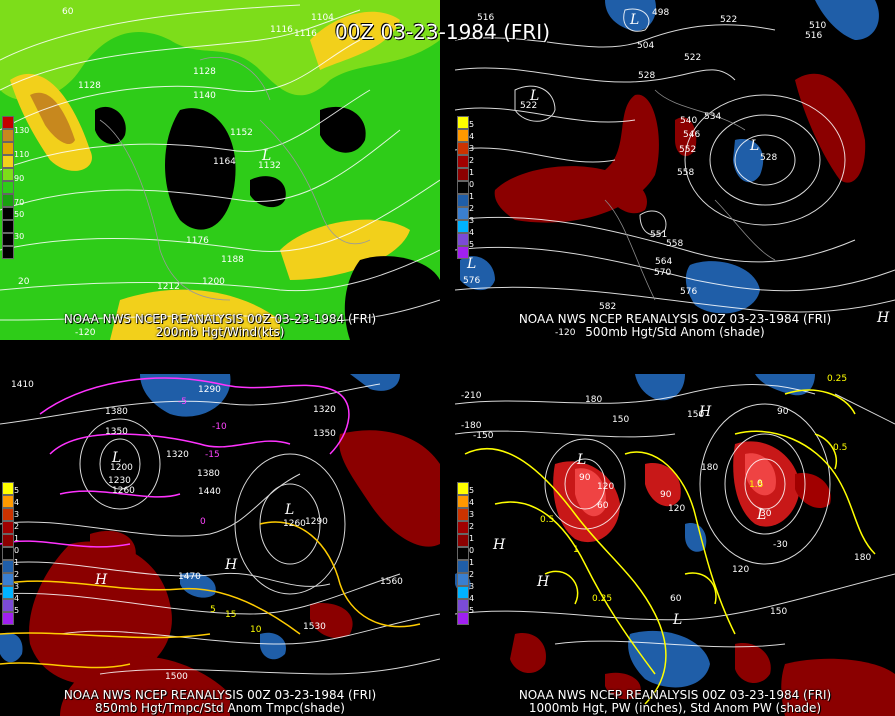 This screenshot has height=716, width=895. Describe the element at coordinates (817, 26) in the screenshot. I see `contour-label: 510` at that location.